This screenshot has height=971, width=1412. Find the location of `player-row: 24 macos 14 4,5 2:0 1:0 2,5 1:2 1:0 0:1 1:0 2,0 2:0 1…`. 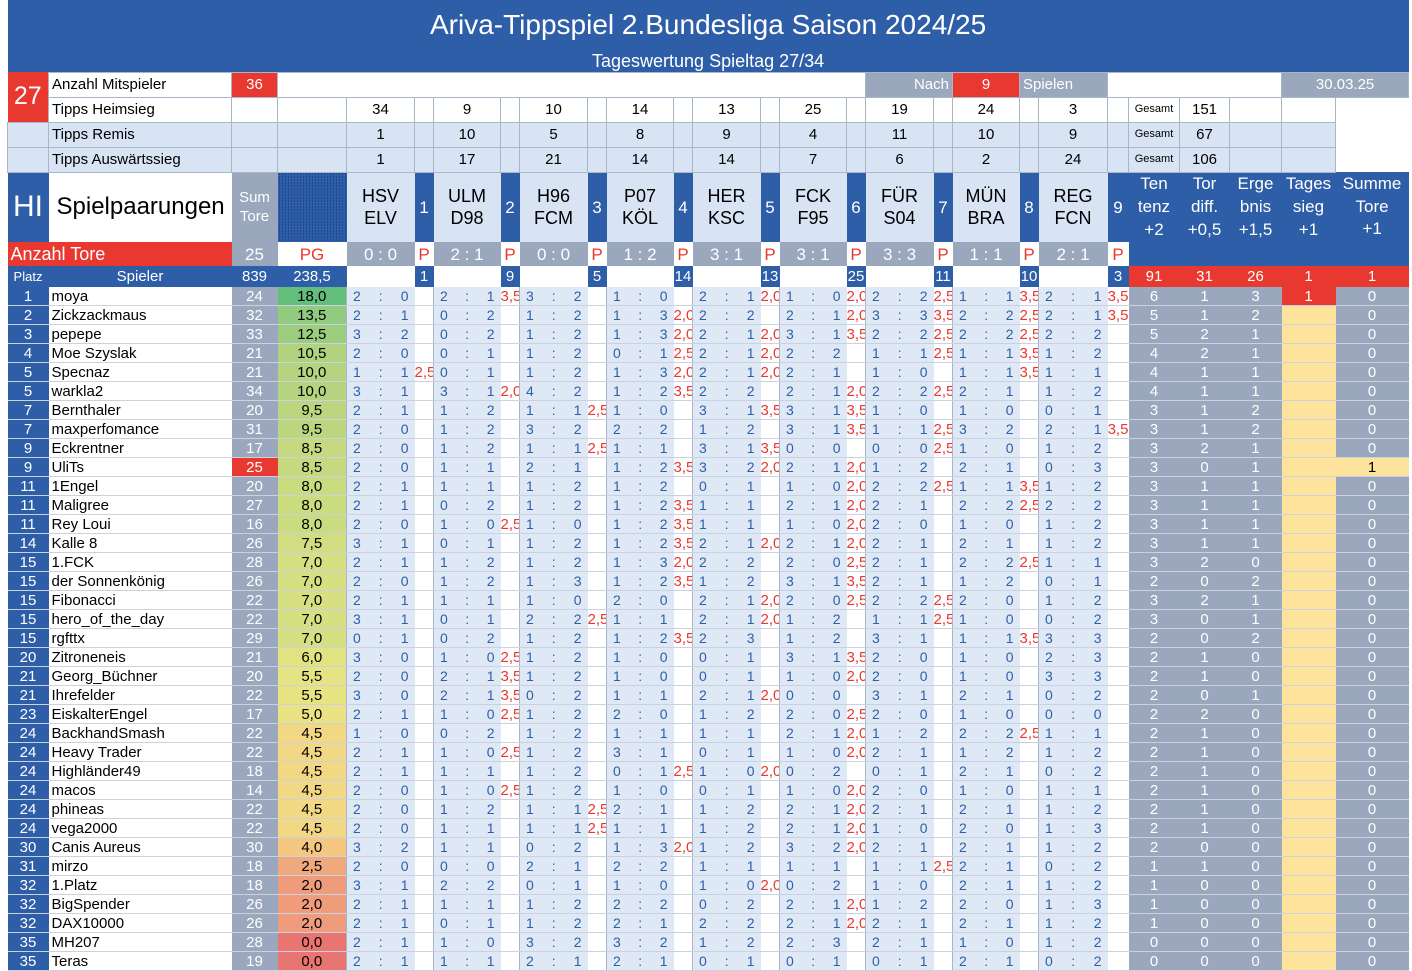

player-row: 24 macos 14 4,5 2:0 1:0 2,5 1:2 1:0 0:1 1:0 2,0 2:0 1… is located at coordinates (708, 790).